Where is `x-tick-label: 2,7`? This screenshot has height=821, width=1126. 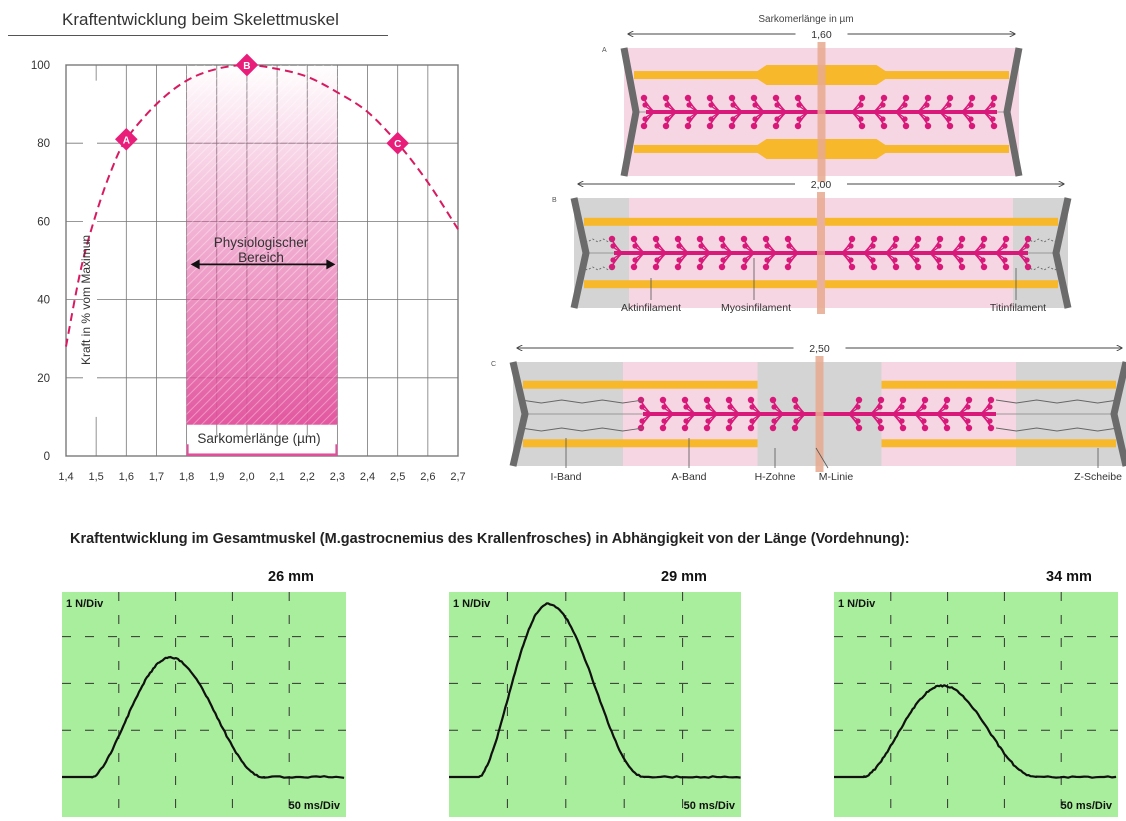 x-tick-label: 2,7 is located at coordinates (457, 477).